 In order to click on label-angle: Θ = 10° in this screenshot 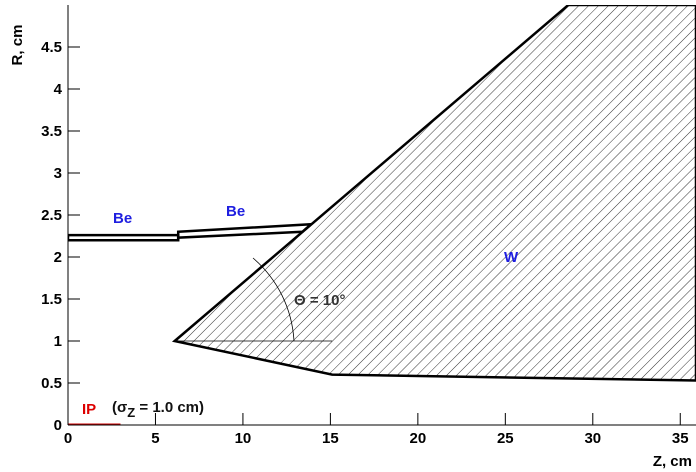, I will do `click(319, 300)`.